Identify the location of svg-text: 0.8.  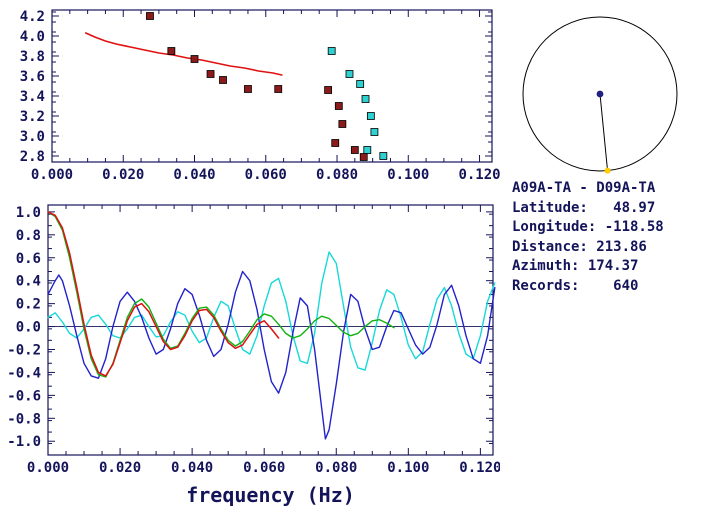
(28, 236).